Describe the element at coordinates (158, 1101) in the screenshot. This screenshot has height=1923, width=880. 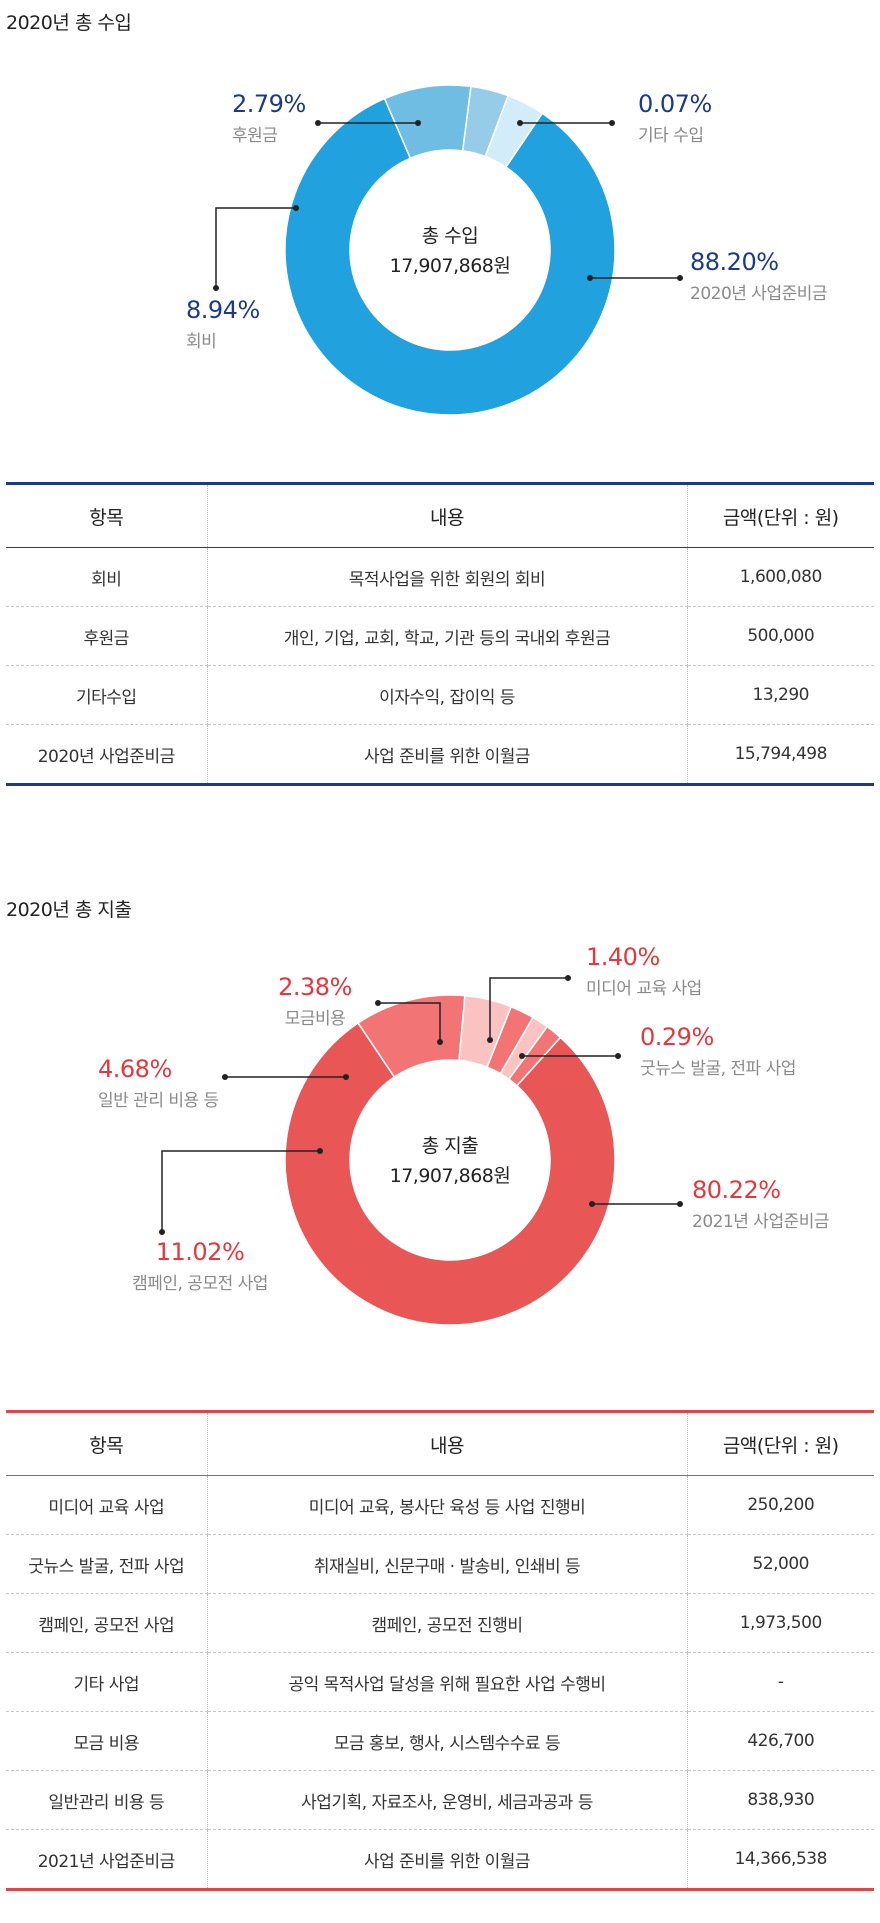
I see `slice-name-label: 일반 관리 비용 등` at that location.